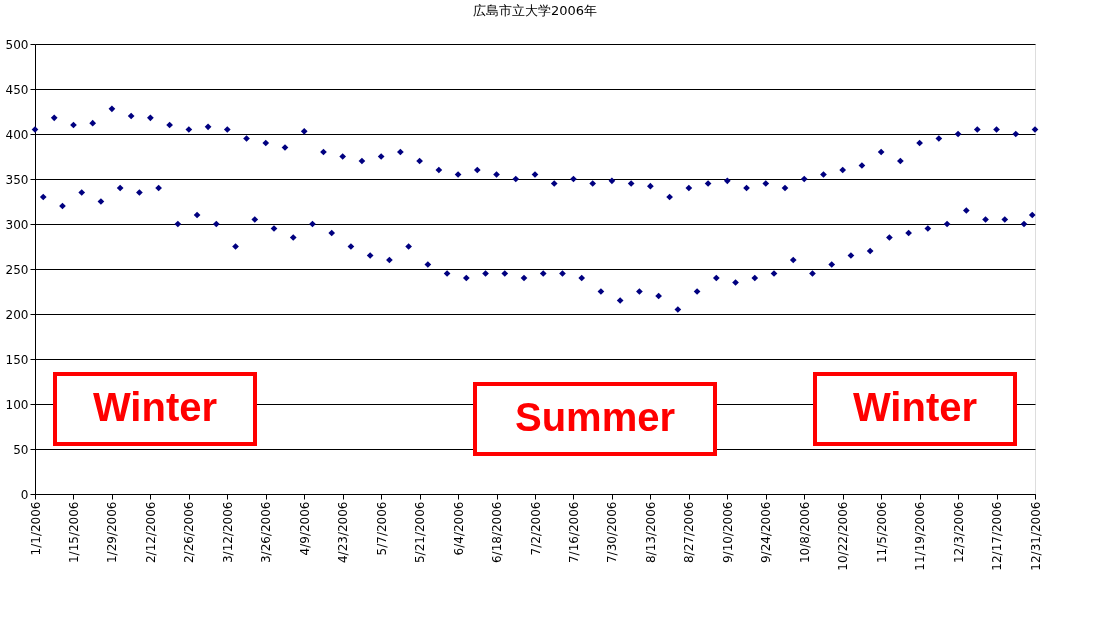 This screenshot has height=639, width=1117. Describe the element at coordinates (535, 528) in the screenshot. I see `x-tick-label: 7/2/2006` at that location.